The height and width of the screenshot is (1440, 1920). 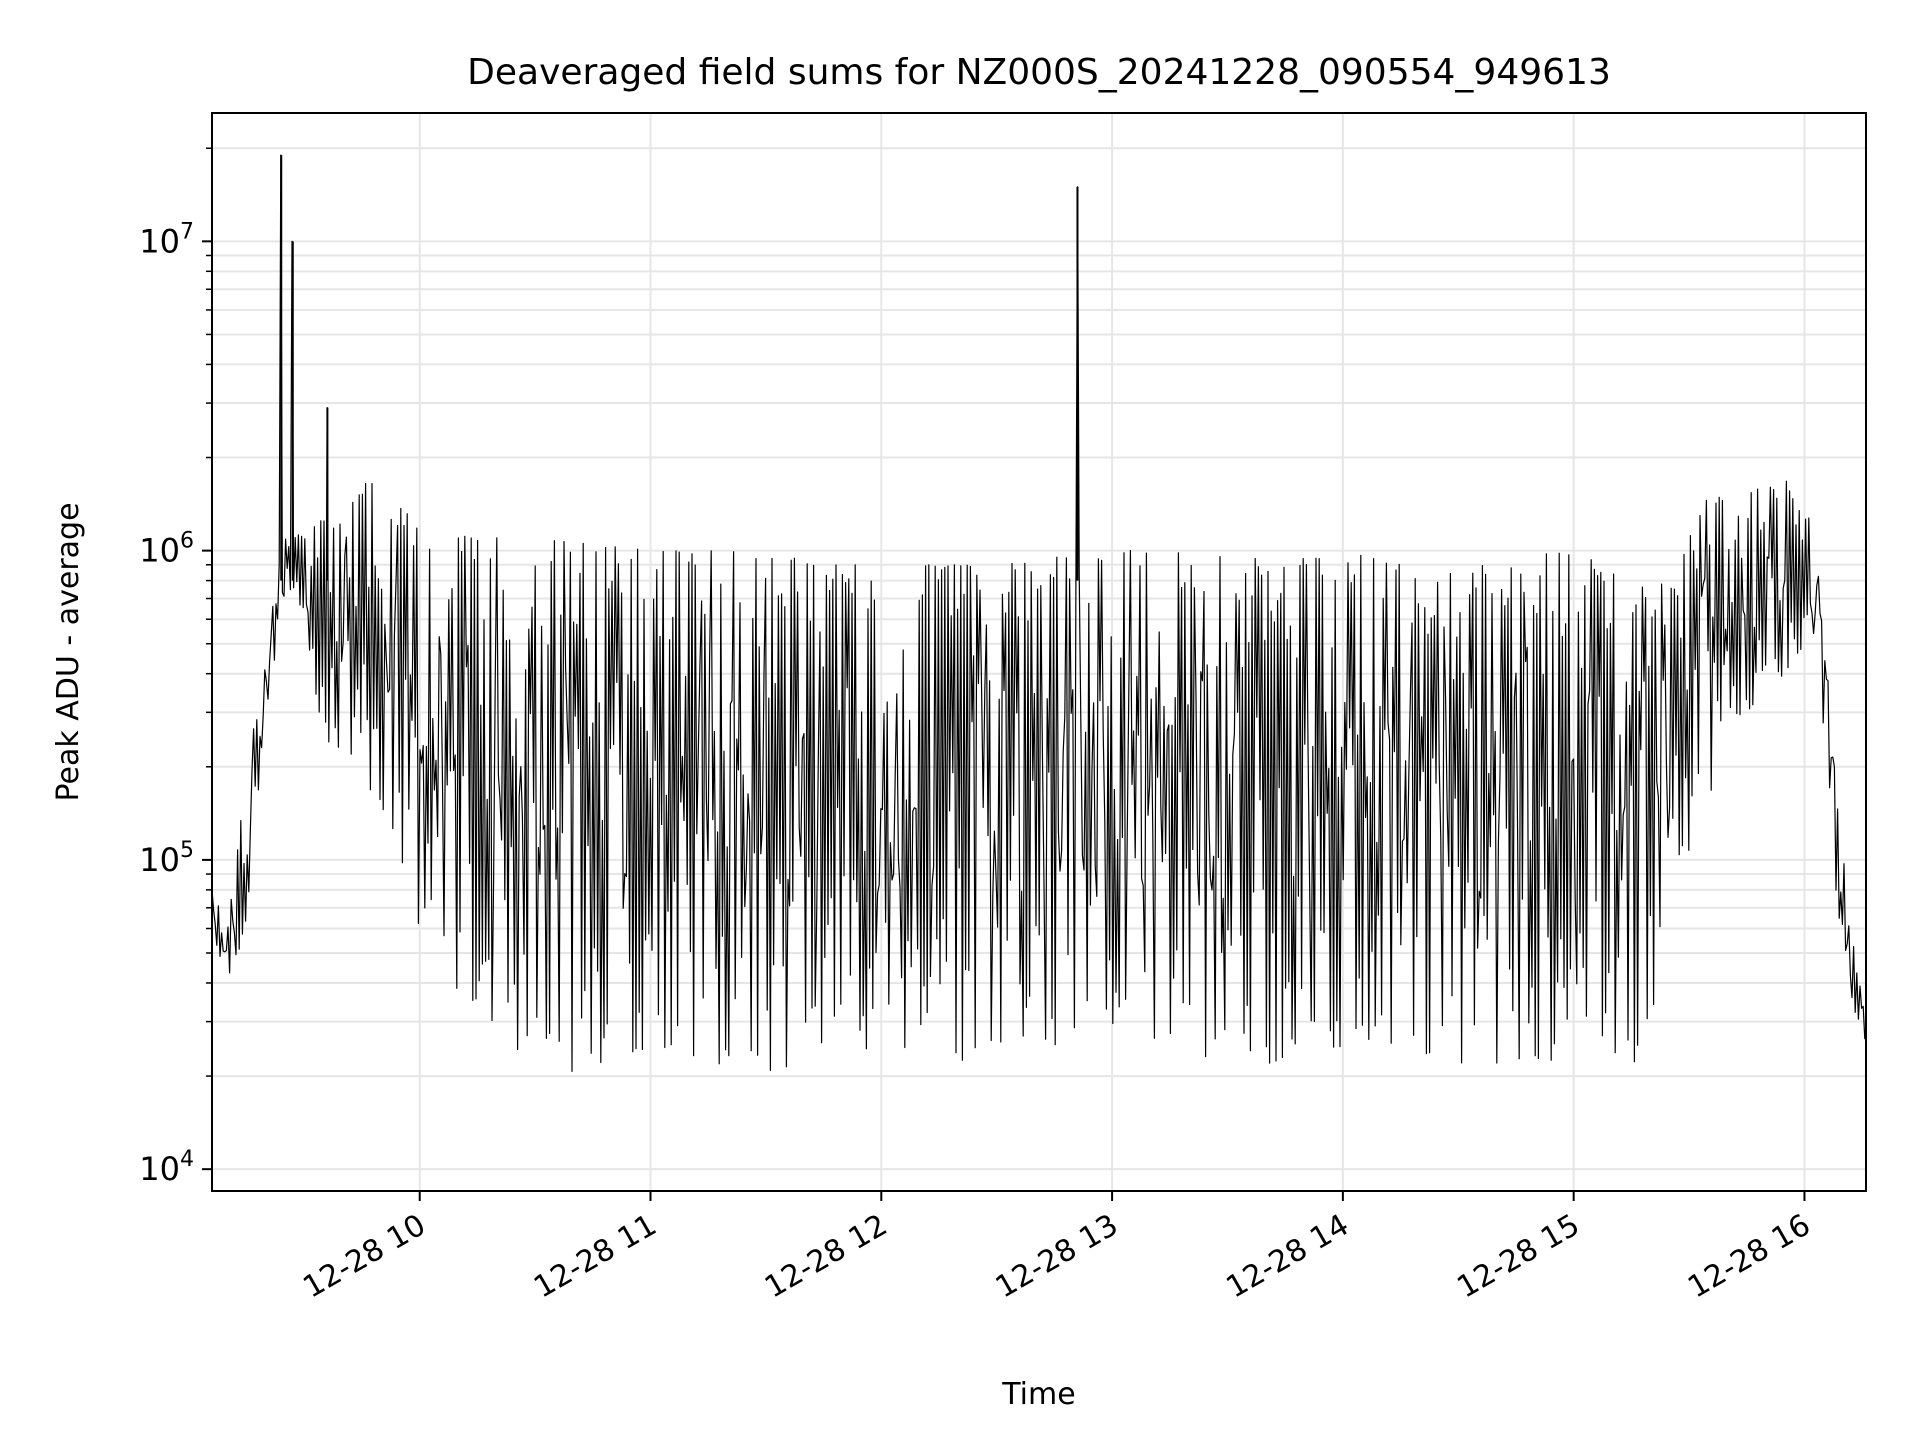 I want to click on y-tick-label: 106, so click(x=166, y=549).